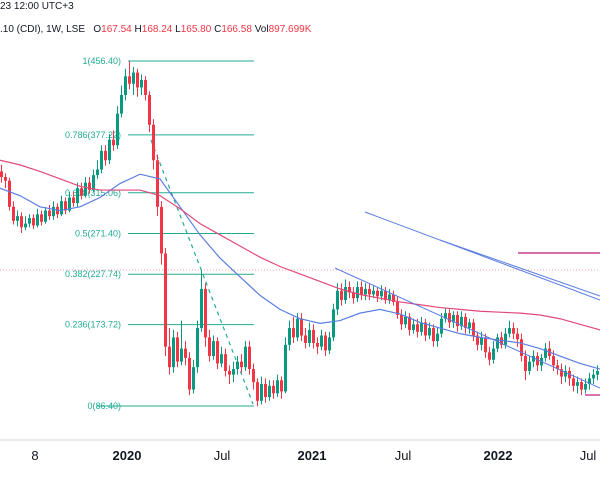 The width and height of the screenshot is (600, 499). What do you see at coordinates (290, 29) in the screenshot?
I see `volume-value: 897.699K` at bounding box center [290, 29].